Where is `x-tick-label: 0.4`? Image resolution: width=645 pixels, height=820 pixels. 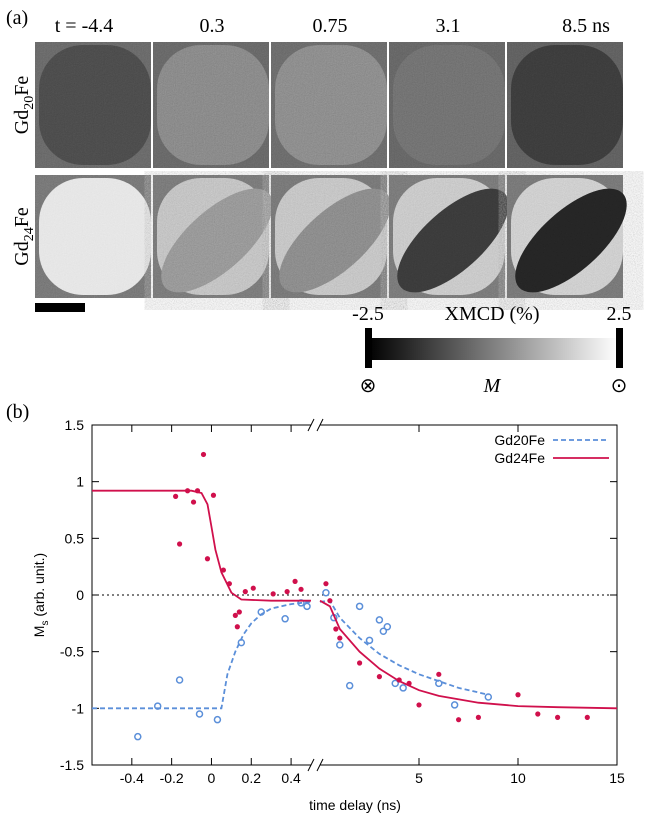
x-tick-label: 0.4 is located at coordinates (291, 778).